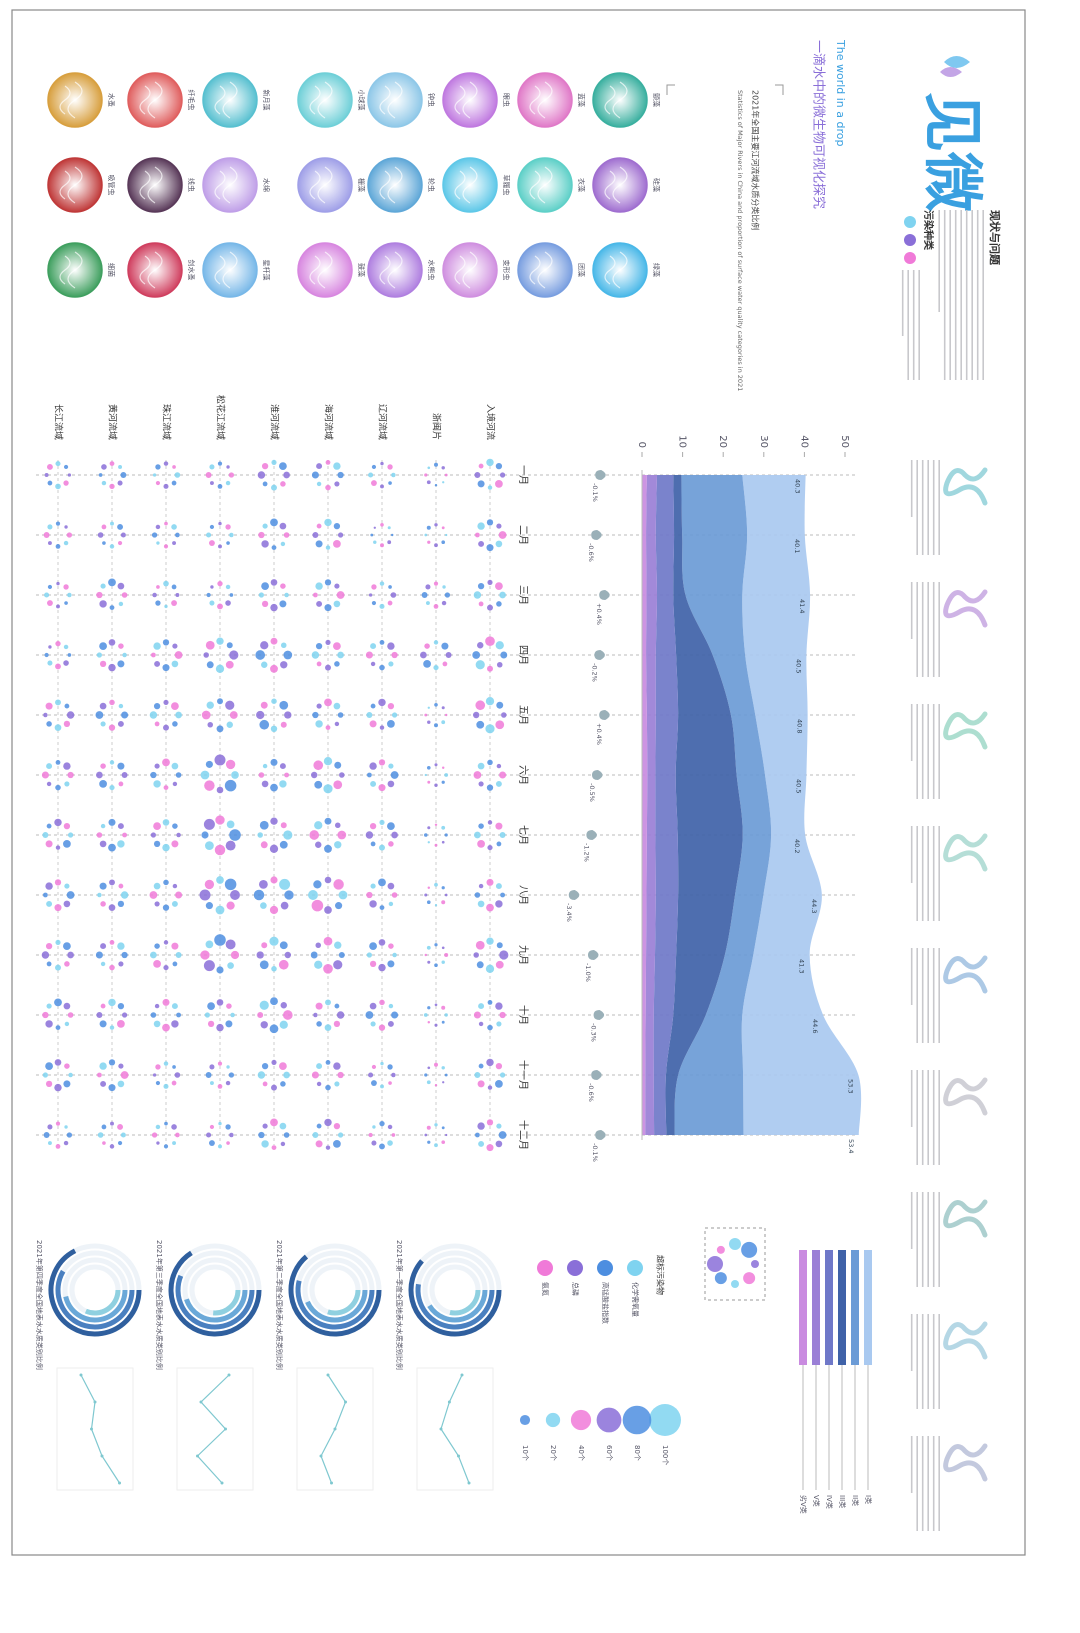  I want to click on river-thumbnail, so click(965, 608).